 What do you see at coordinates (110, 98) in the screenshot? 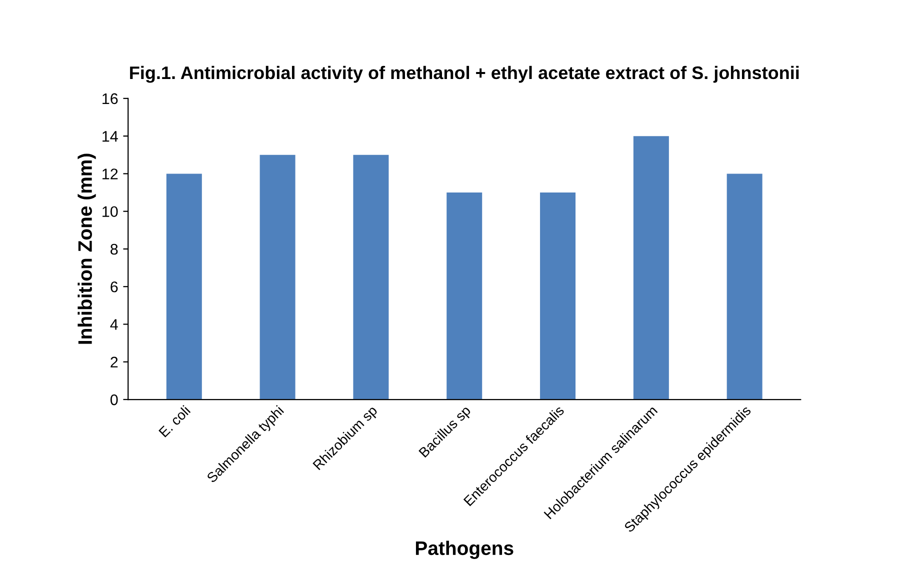
I see `y-tick-label: 16` at bounding box center [110, 98].